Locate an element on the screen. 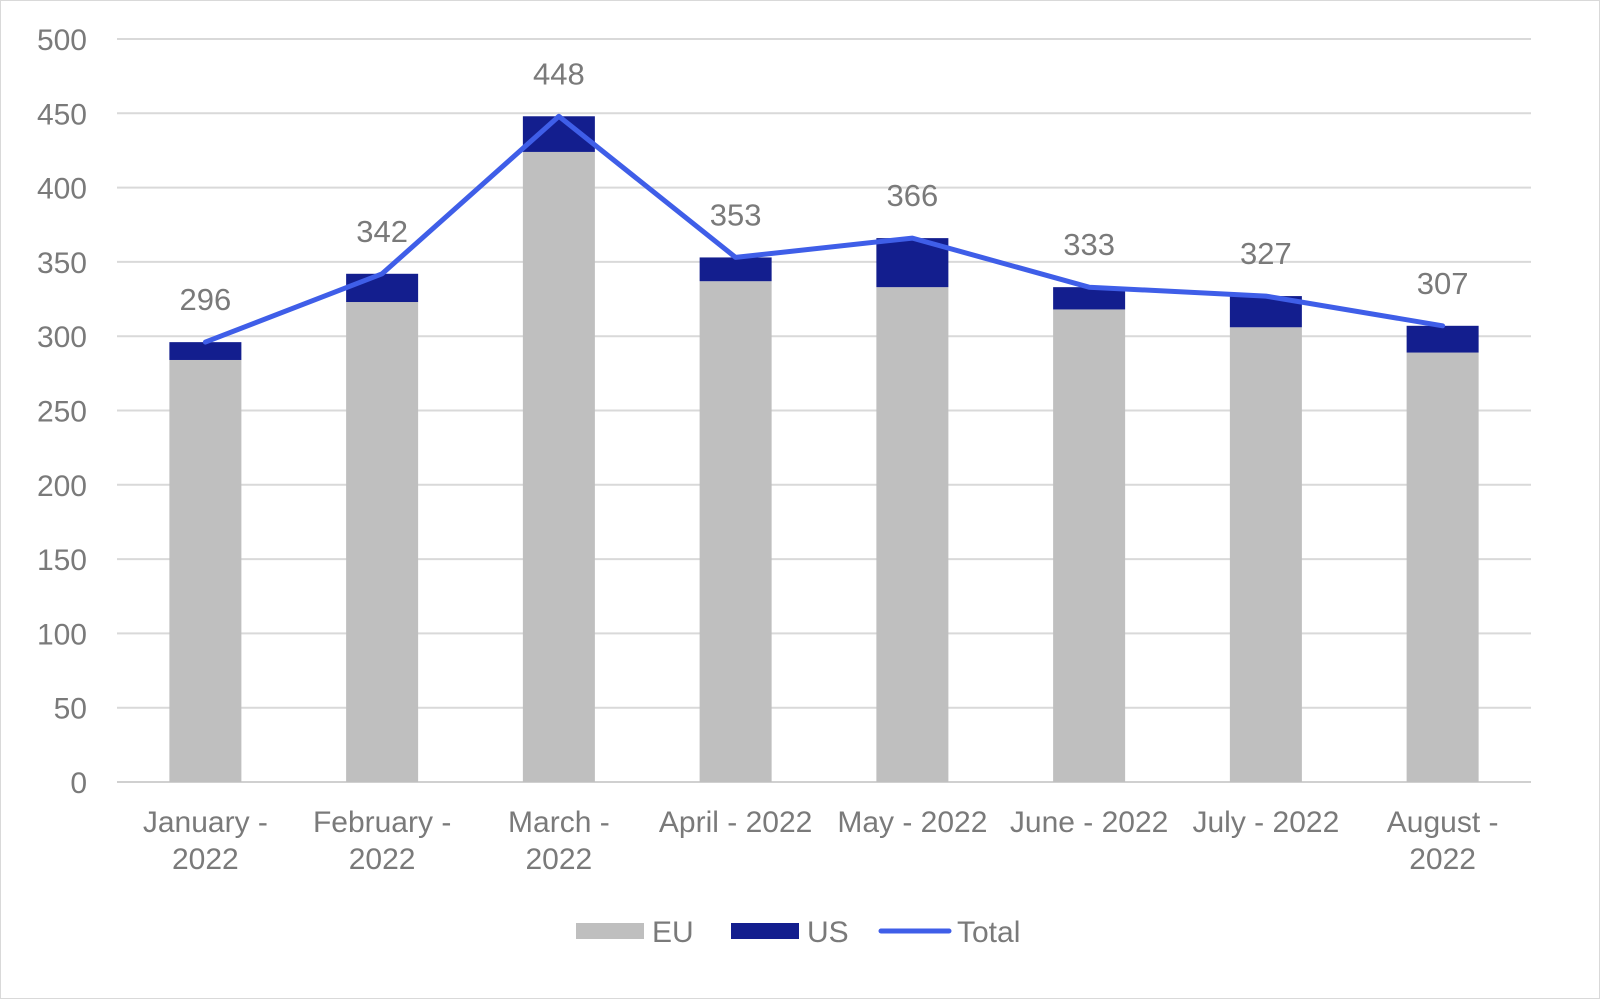 This screenshot has height=1000, width=1600. x-category-label: February - 2022 is located at coordinates (382, 841).